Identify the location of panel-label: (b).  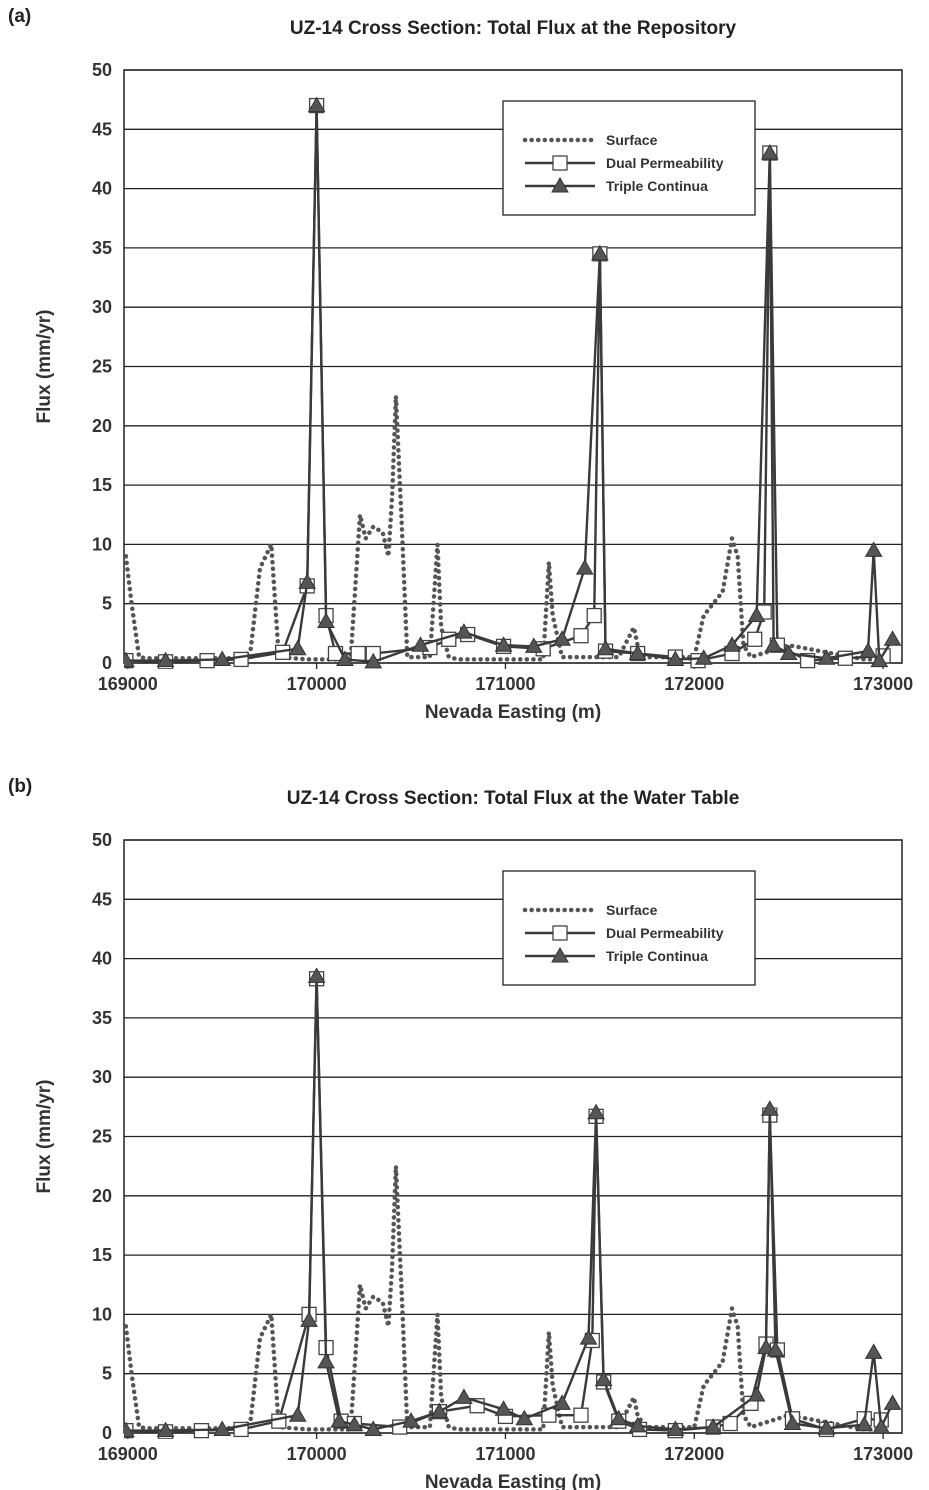
(20, 786).